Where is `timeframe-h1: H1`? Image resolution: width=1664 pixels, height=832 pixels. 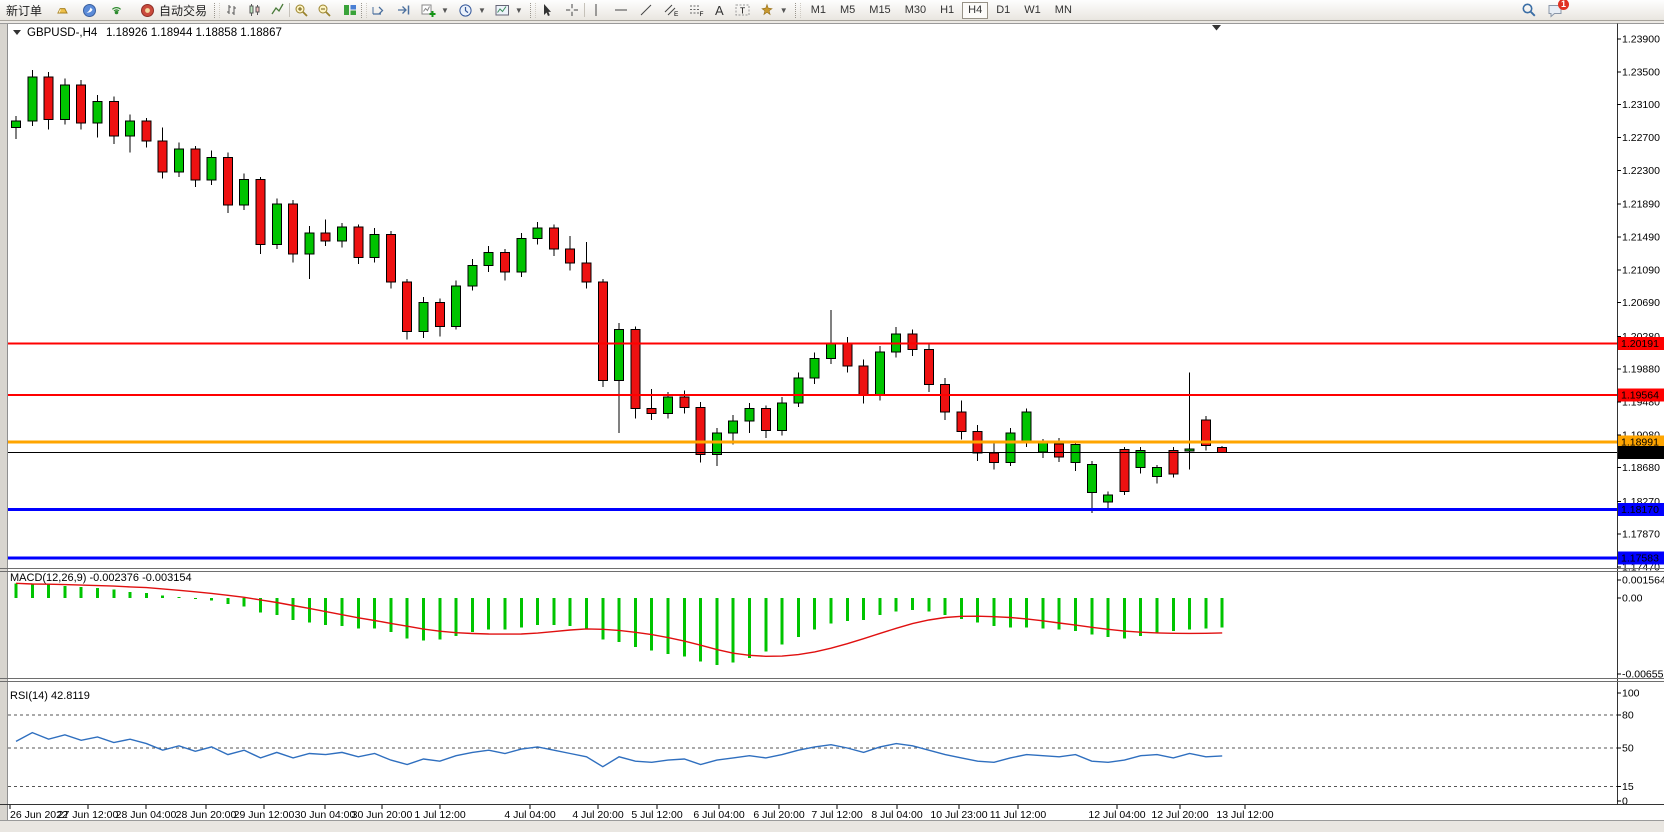 timeframe-h1: H1 is located at coordinates (947, 10).